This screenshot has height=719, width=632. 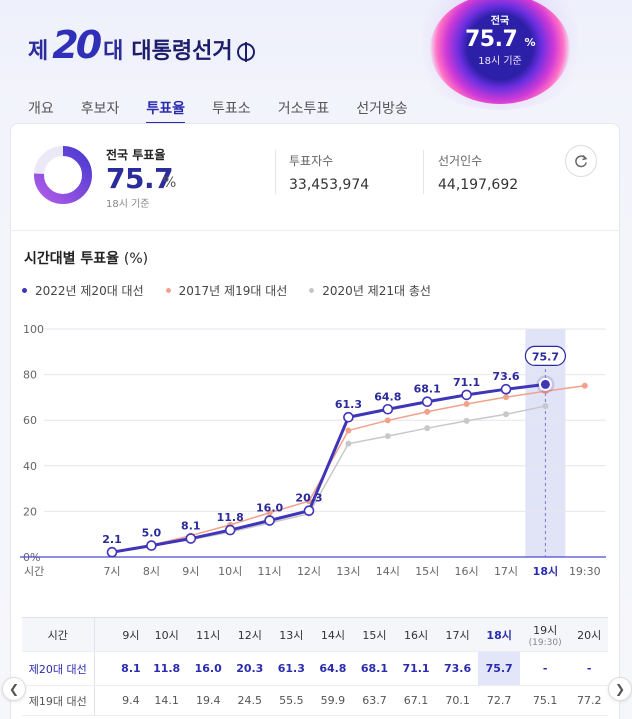 What do you see at coordinates (382, 109) in the screenshot?
I see `tab-election-broadcast: 선거방송` at bounding box center [382, 109].